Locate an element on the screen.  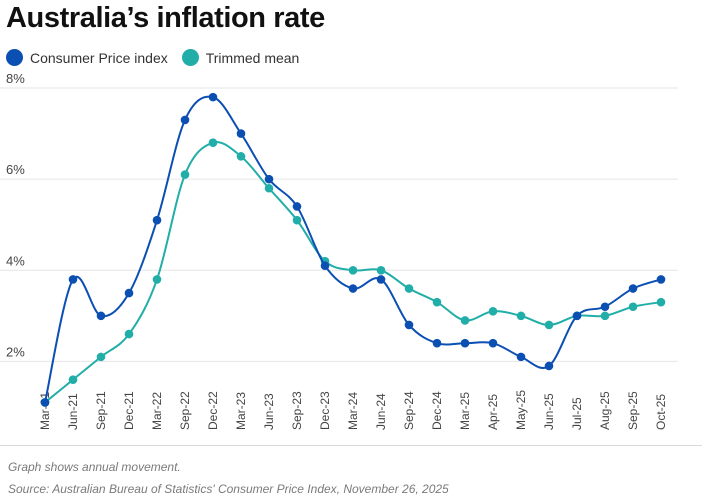
x-tick-label: Sep-21 is located at coordinates (101, 410).